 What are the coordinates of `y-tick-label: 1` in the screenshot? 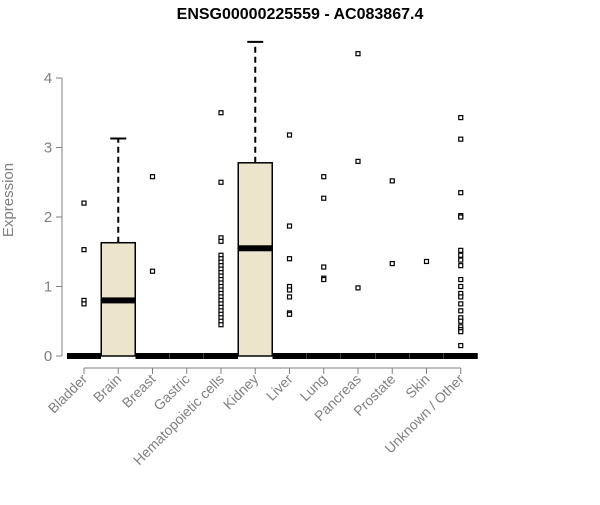 It's located at (48, 287).